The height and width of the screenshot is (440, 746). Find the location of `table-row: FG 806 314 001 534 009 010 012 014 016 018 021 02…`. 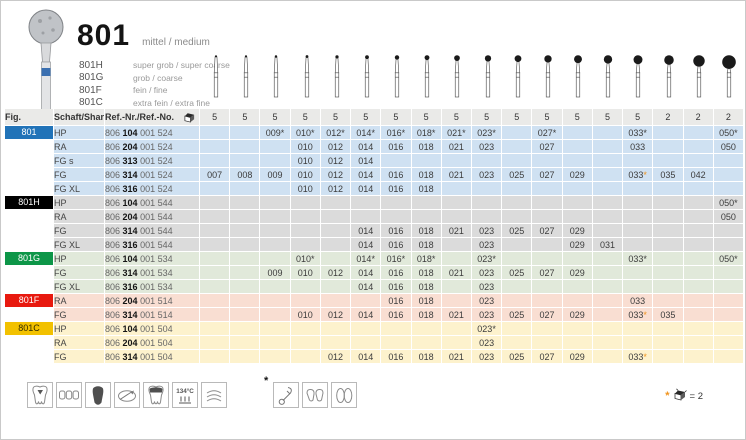

table-row: FG 806 314 001 534 009 010 012 014 016 018 021 02… is located at coordinates (374, 272).